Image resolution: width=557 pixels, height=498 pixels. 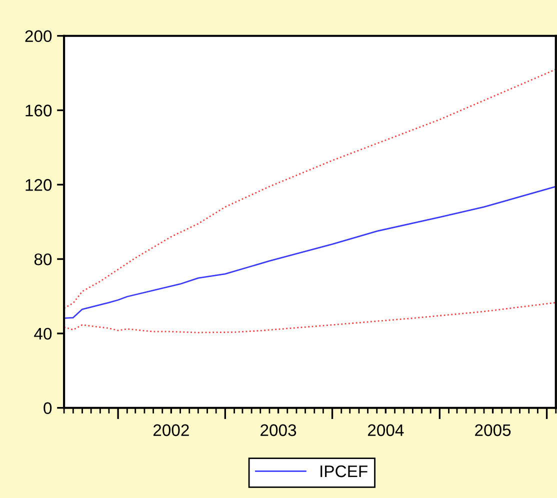 I want to click on y-tick-label: 80, so click(x=43, y=259).